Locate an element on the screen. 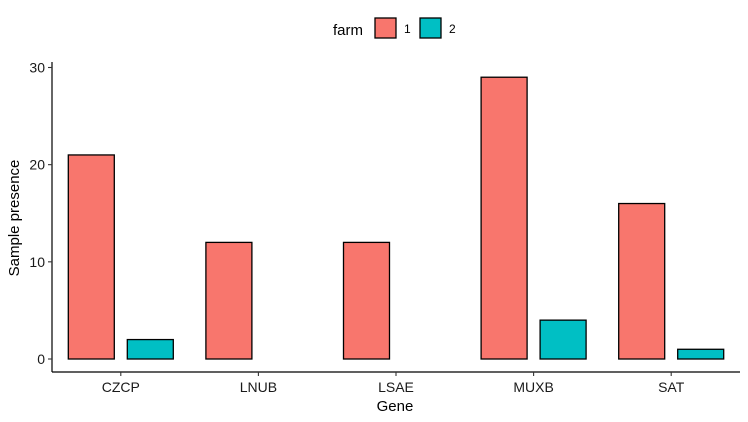 The image size is (748, 422). legend-title: farm is located at coordinates (348, 30).